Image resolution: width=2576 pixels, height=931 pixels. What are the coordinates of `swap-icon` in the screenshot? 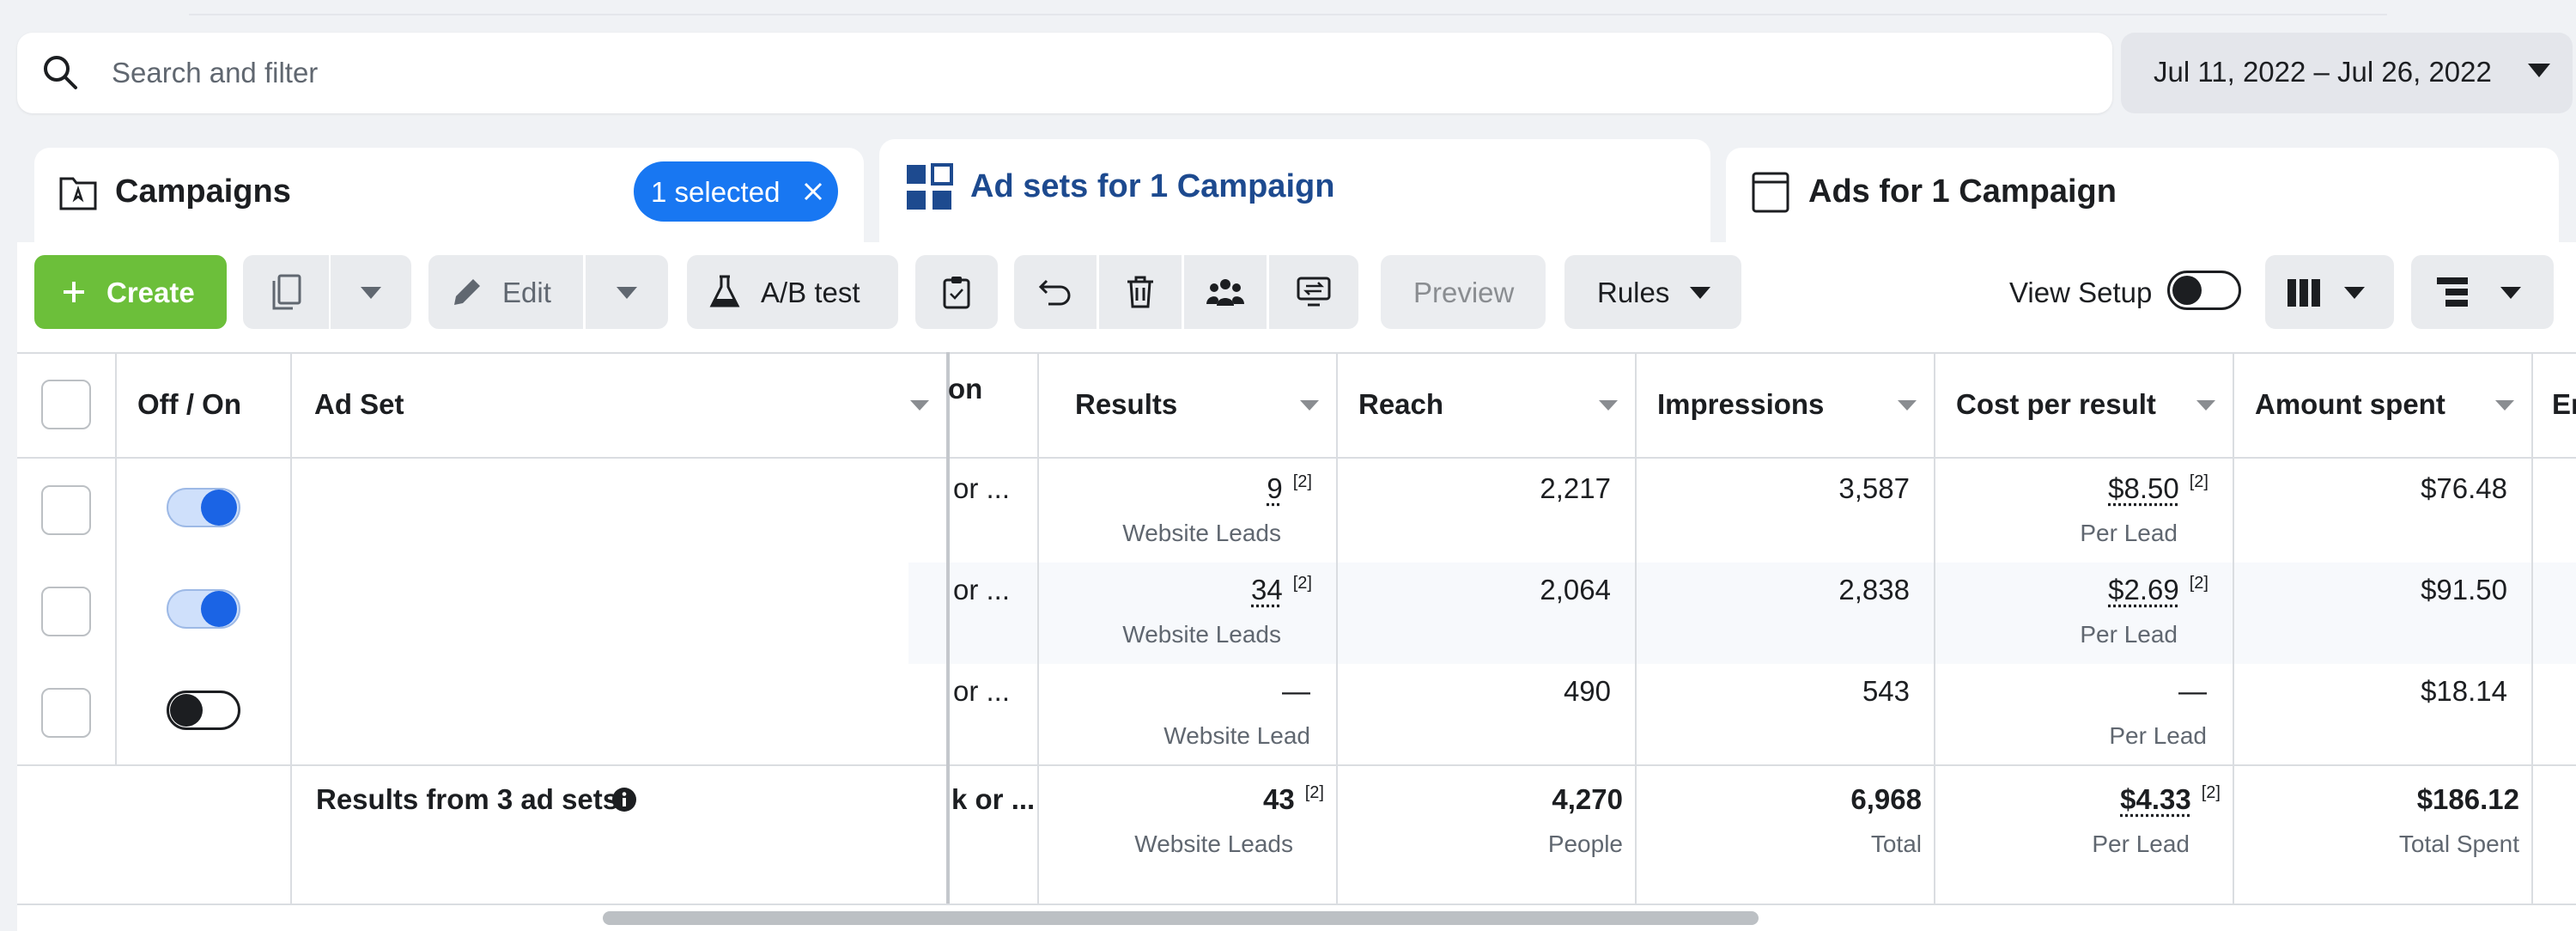 It's located at (1314, 292).